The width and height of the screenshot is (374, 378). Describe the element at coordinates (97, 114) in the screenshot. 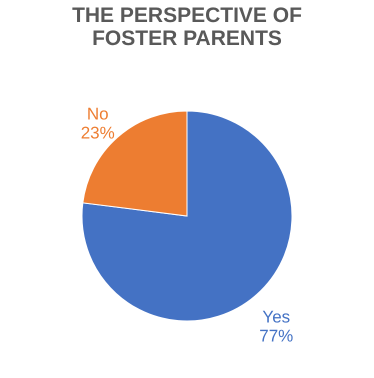

I see `slice-label: No` at that location.